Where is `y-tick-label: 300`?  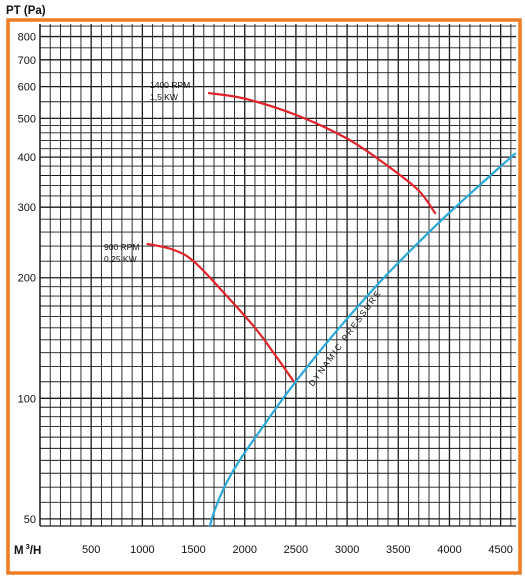
y-tick-label: 300 is located at coordinates (27, 208).